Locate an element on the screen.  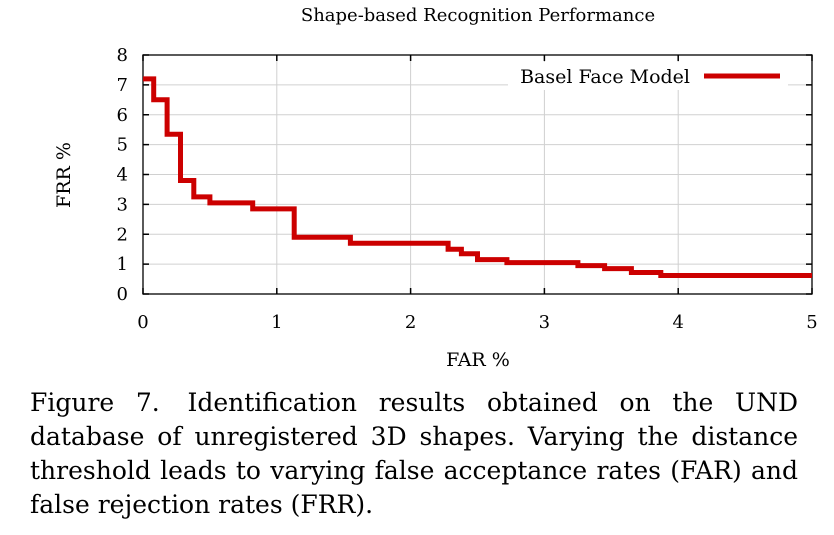
legend: Basel Face Model is located at coordinates (648, 76).